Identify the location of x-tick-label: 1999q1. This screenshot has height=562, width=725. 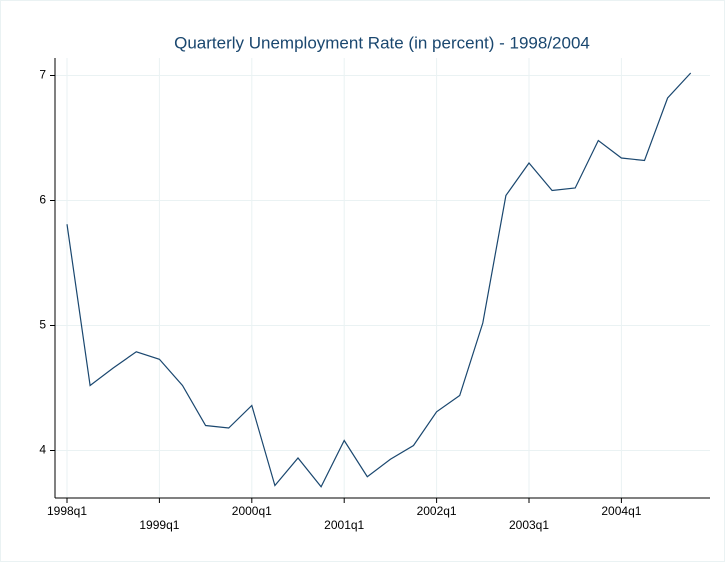
(159, 525).